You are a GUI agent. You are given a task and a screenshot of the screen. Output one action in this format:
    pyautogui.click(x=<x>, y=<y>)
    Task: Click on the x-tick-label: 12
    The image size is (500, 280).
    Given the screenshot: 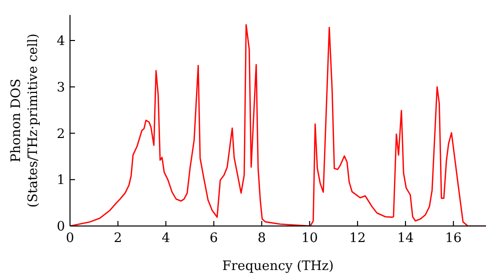 What is the action you would take?
    pyautogui.click(x=357, y=238)
    